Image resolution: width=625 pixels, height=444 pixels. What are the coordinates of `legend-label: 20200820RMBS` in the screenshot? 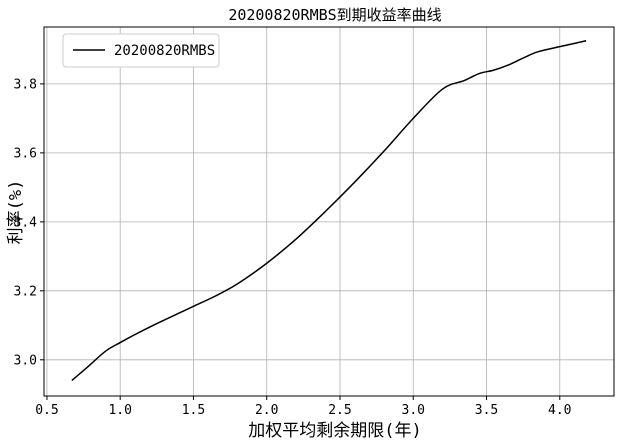 It's located at (164, 51).